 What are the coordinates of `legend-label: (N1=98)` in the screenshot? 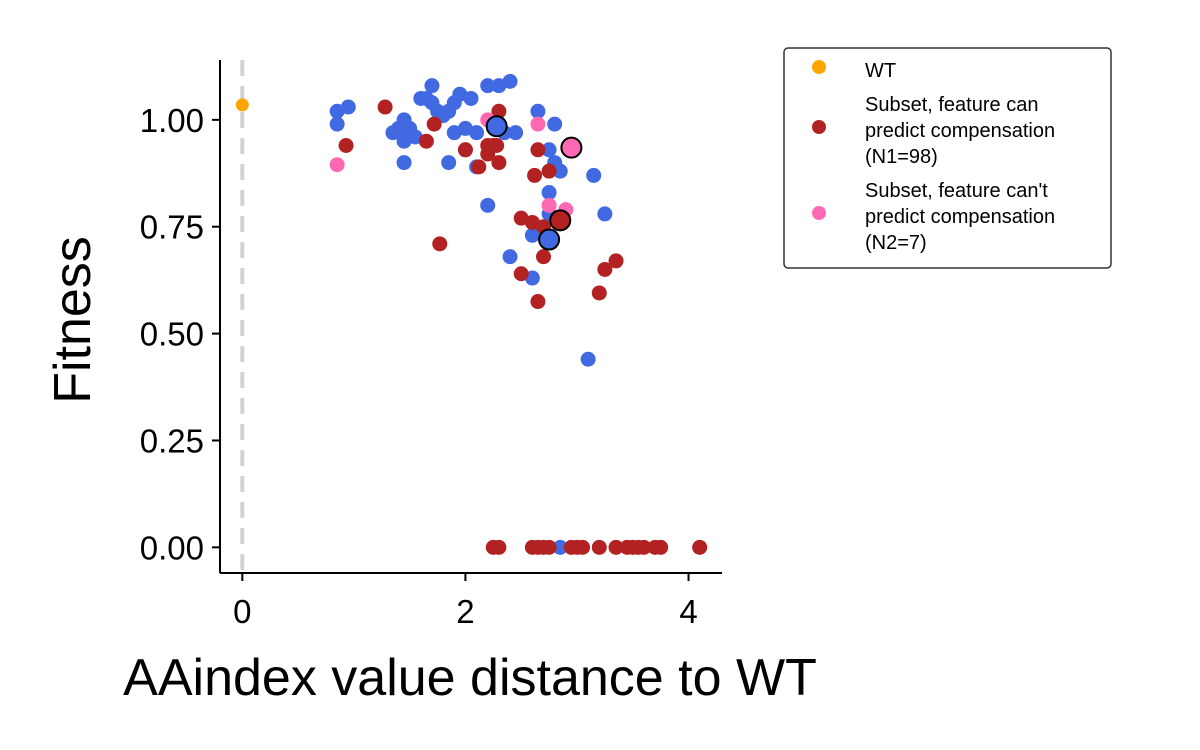 It's located at (901, 157).